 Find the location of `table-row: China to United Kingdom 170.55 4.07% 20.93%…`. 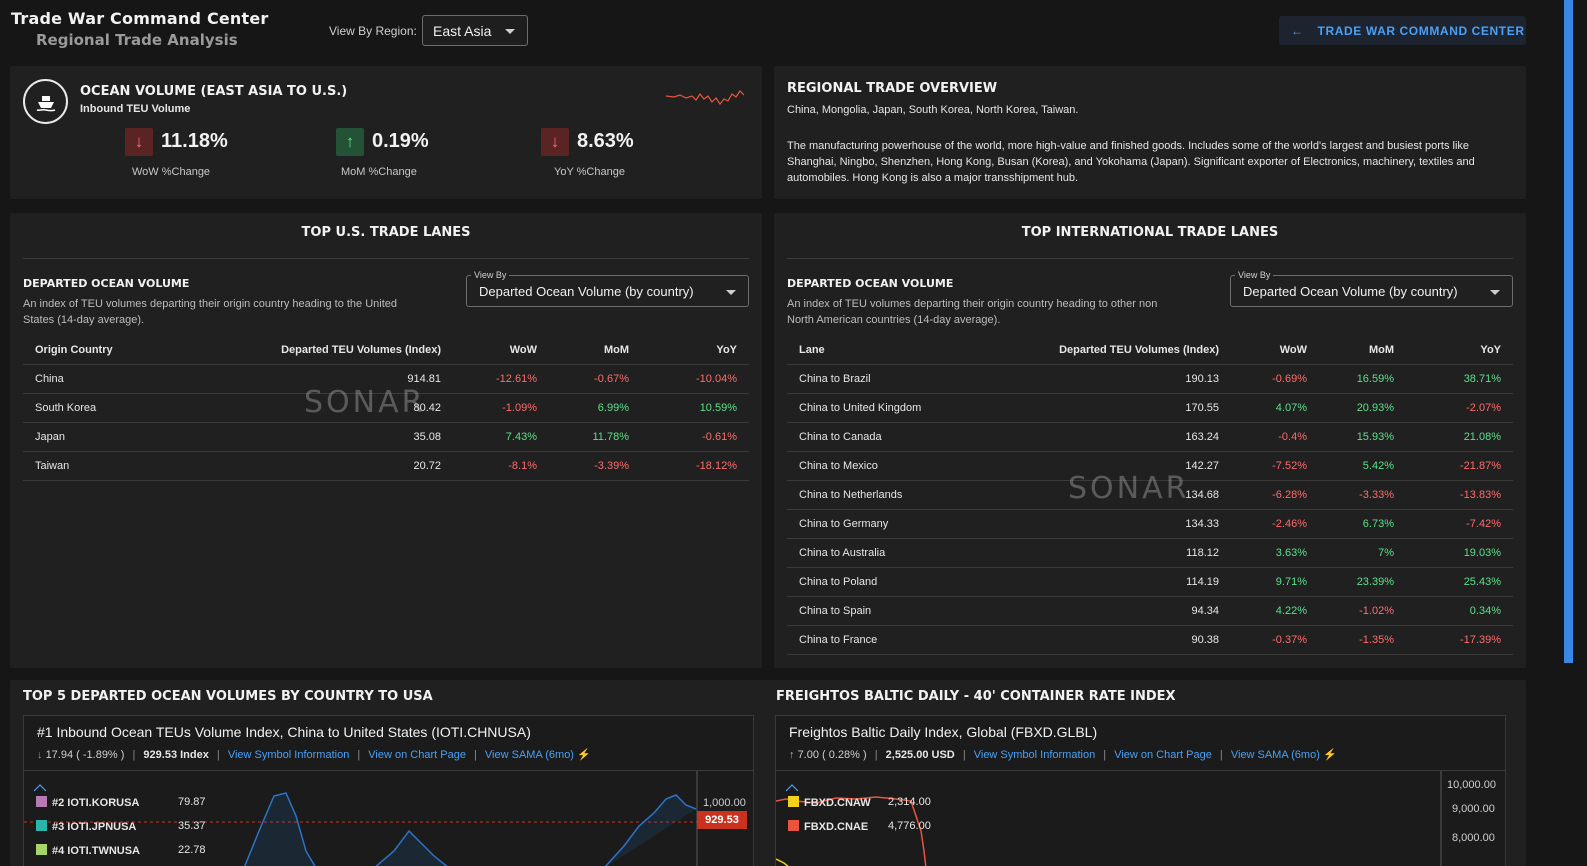

table-row: China to United Kingdom 170.55 4.07% 20.93%… is located at coordinates (1150, 408).